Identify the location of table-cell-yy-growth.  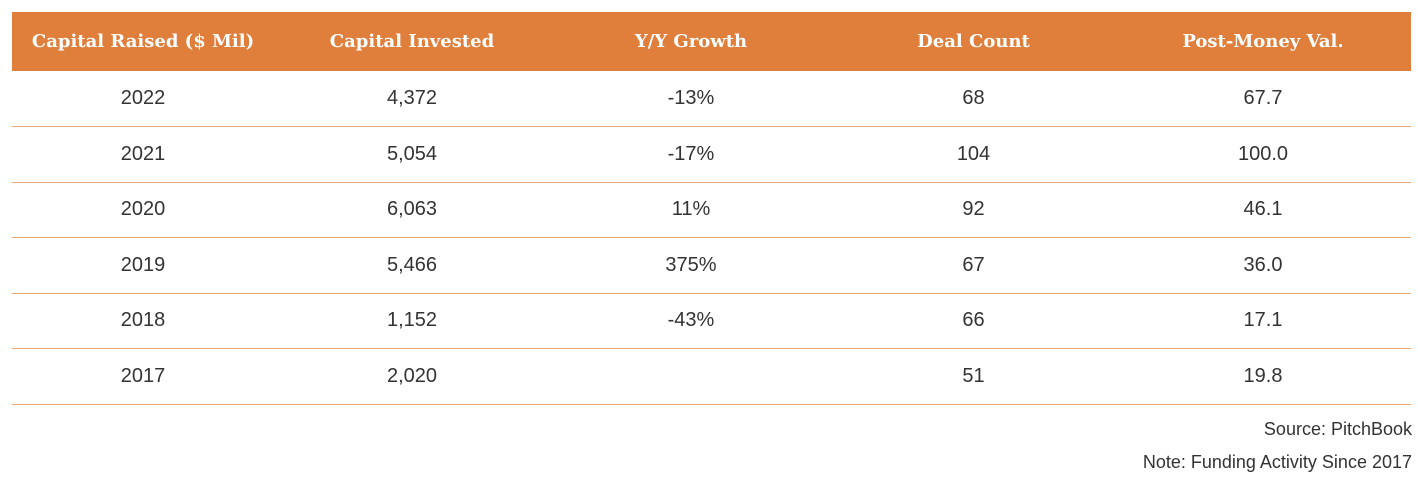
(691, 376).